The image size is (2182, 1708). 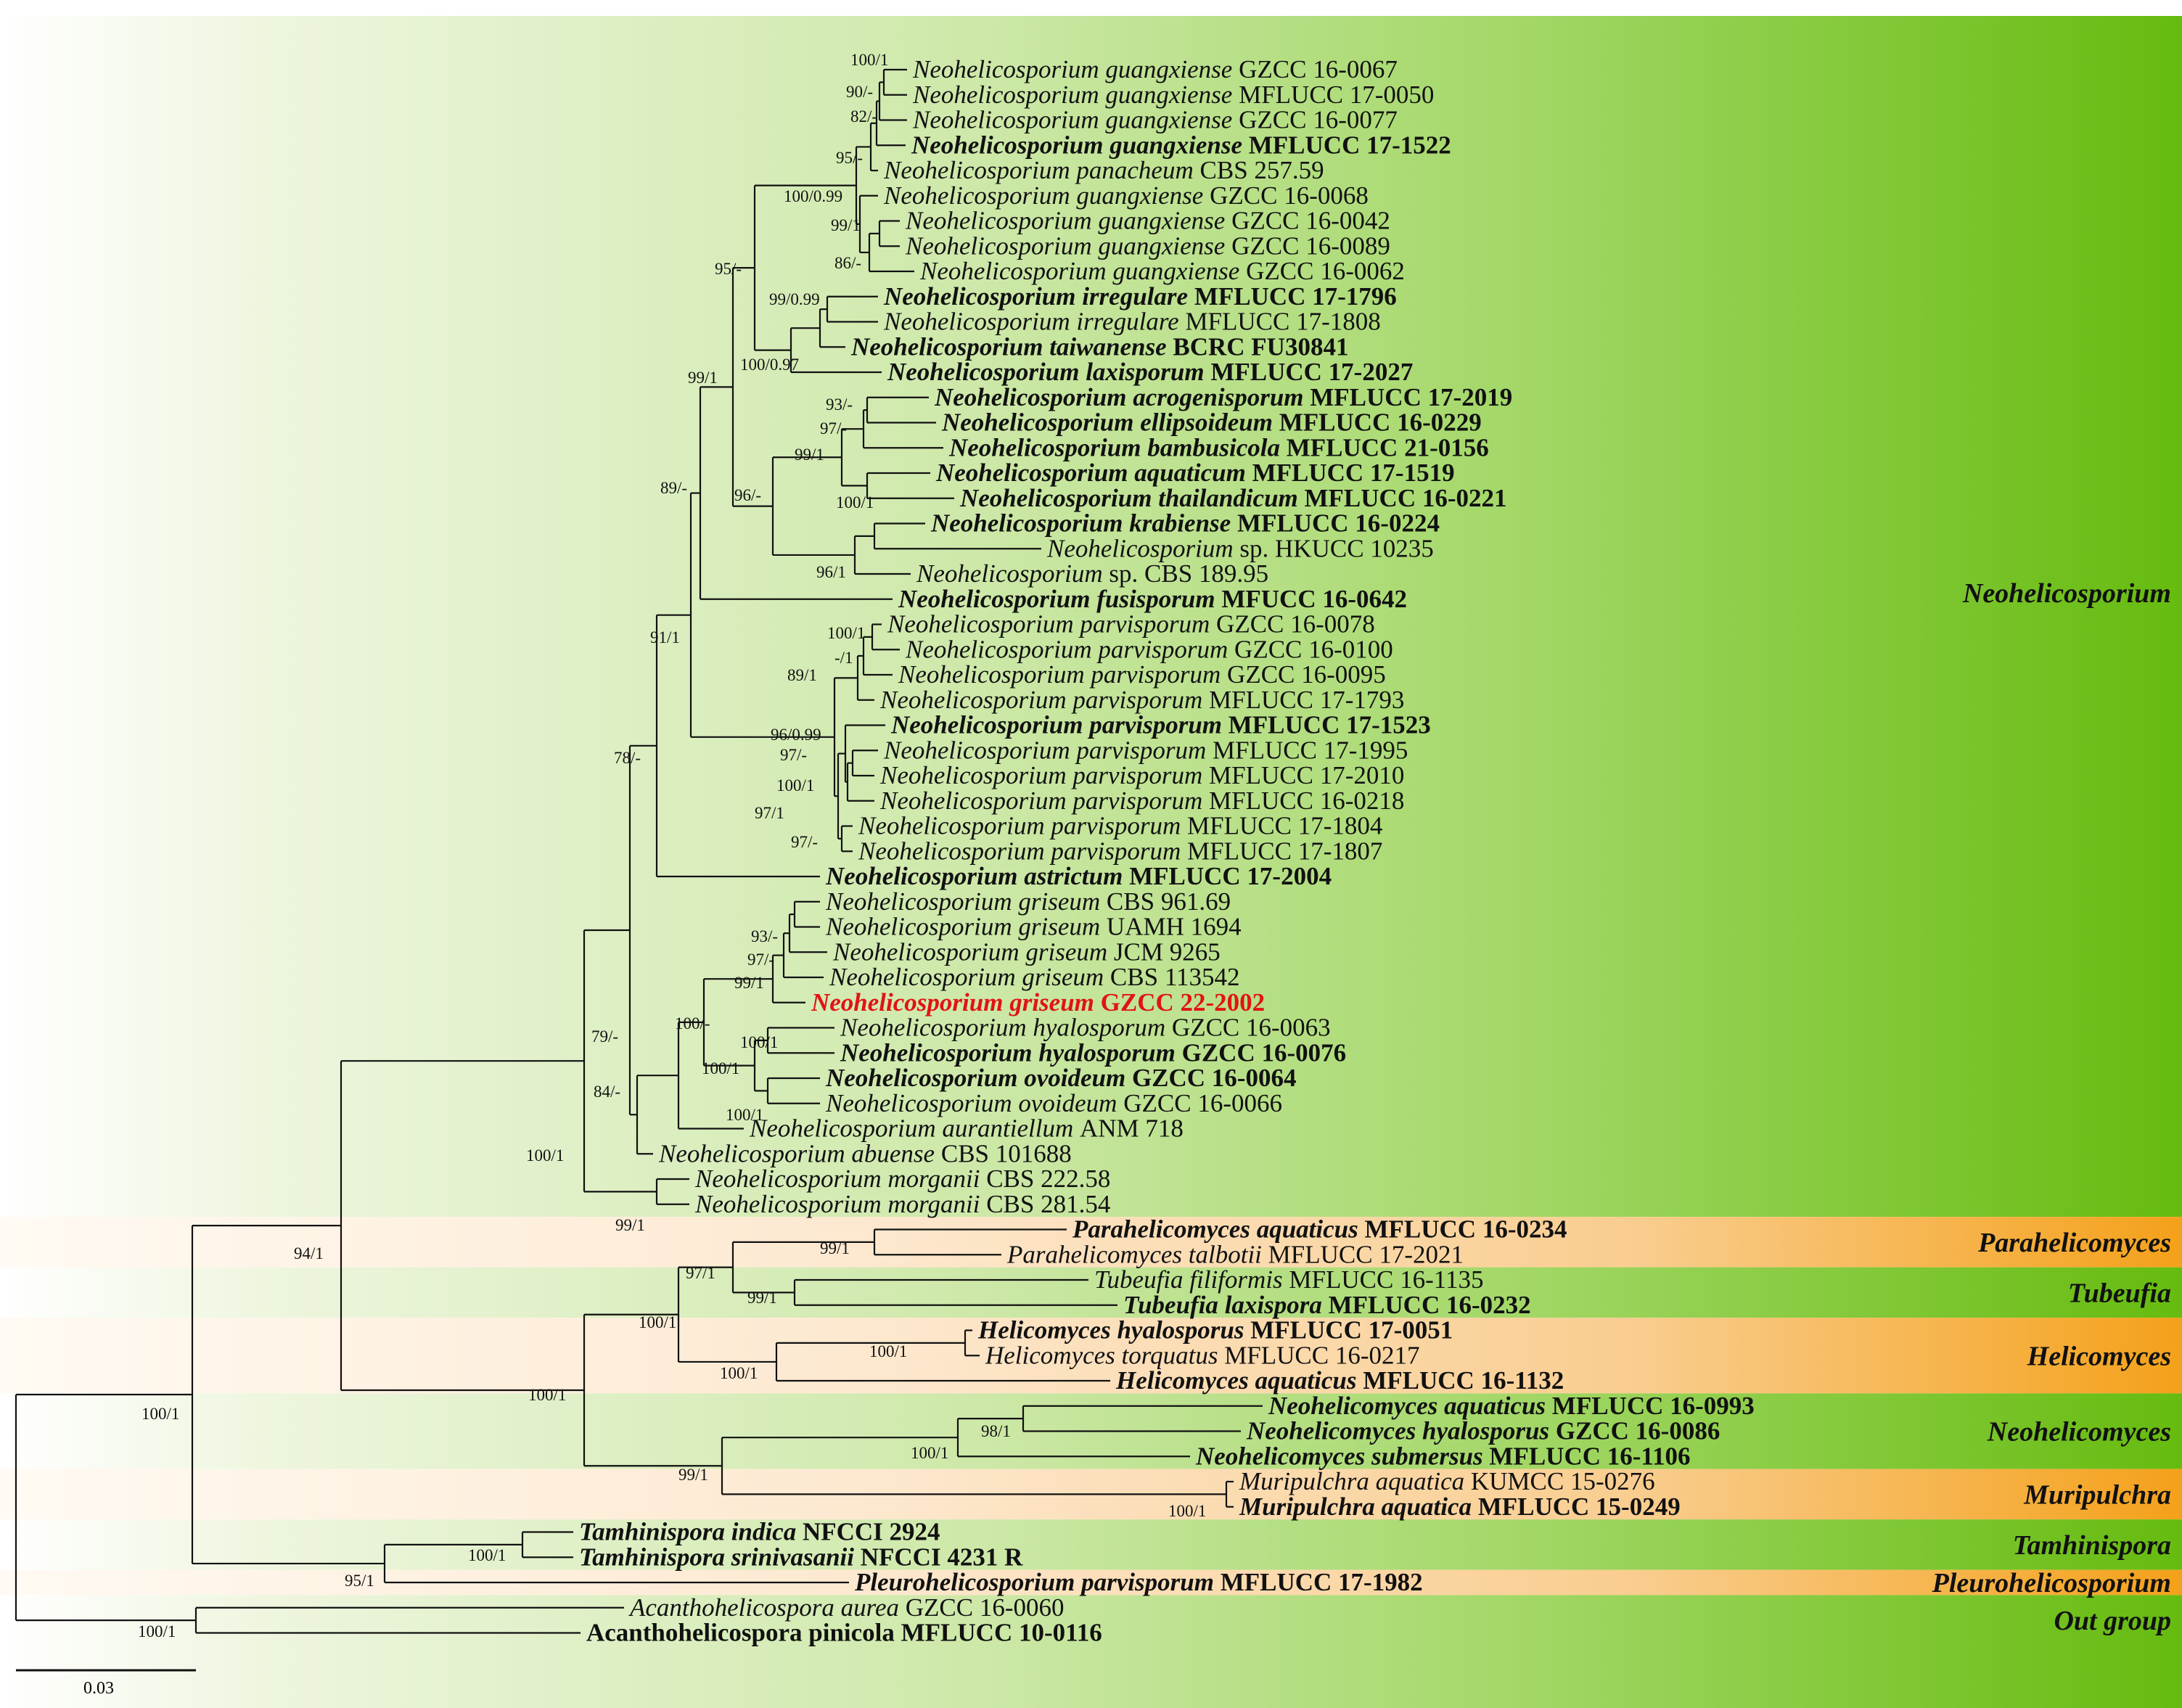 What do you see at coordinates (1091, 1582) in the screenshot?
I see `clade-band-pleurohelicosporium` at bounding box center [1091, 1582].